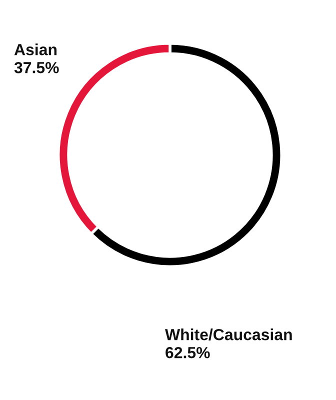  I want to click on slice-label: Asian, so click(35, 50).